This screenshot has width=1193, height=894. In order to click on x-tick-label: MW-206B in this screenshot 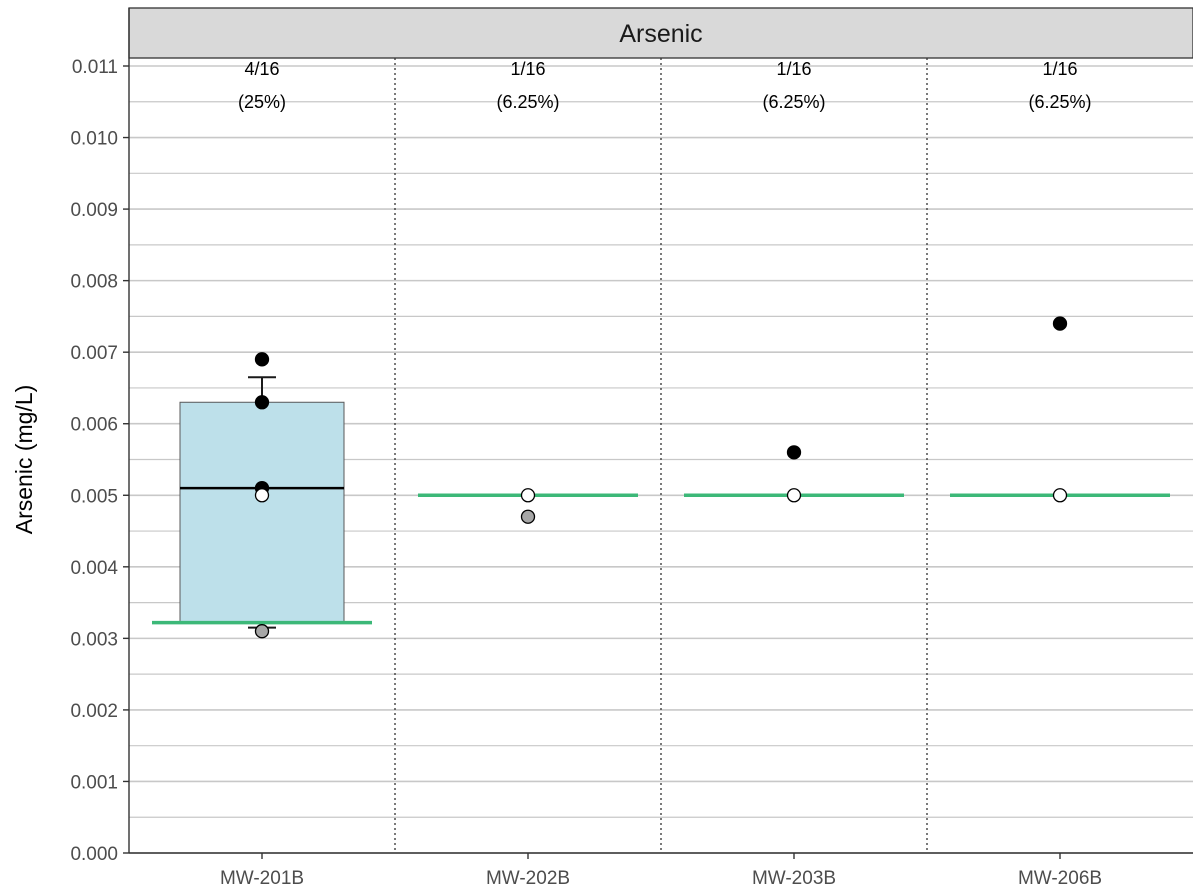, I will do `click(1060, 878)`.